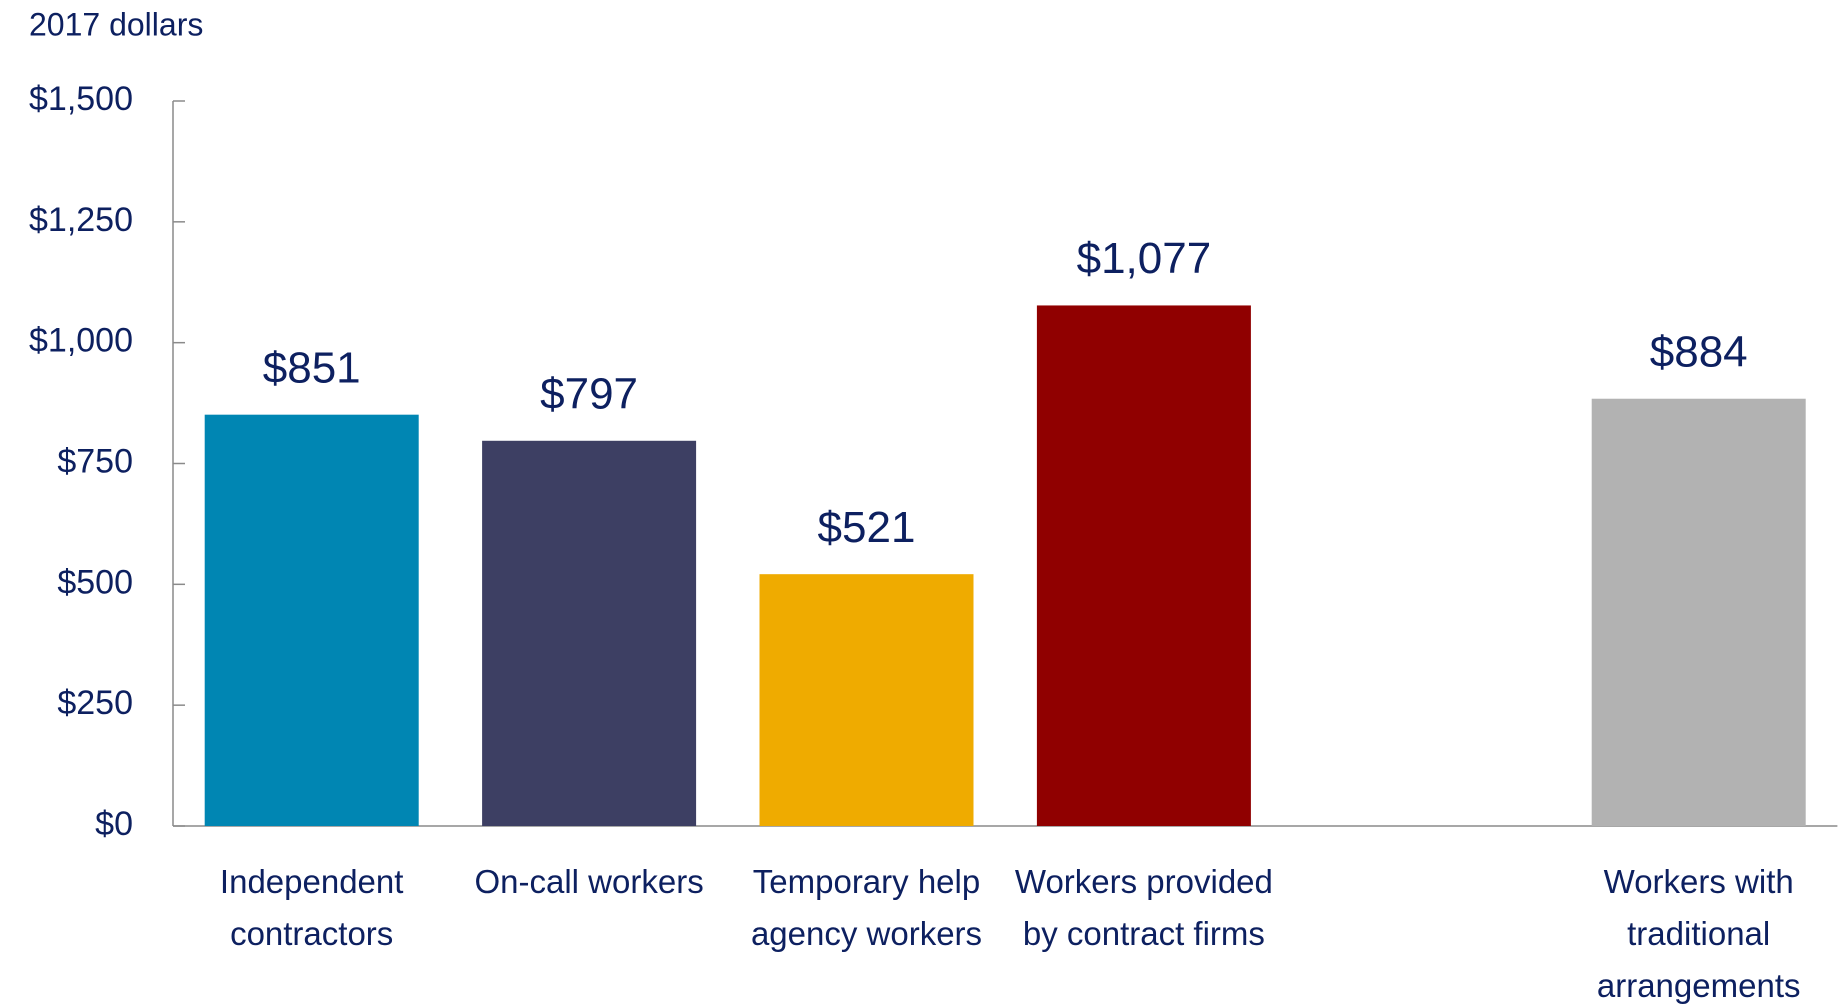 The height and width of the screenshot is (1005, 1843). I want to click on y-tick-label: $1,500, so click(81, 99).